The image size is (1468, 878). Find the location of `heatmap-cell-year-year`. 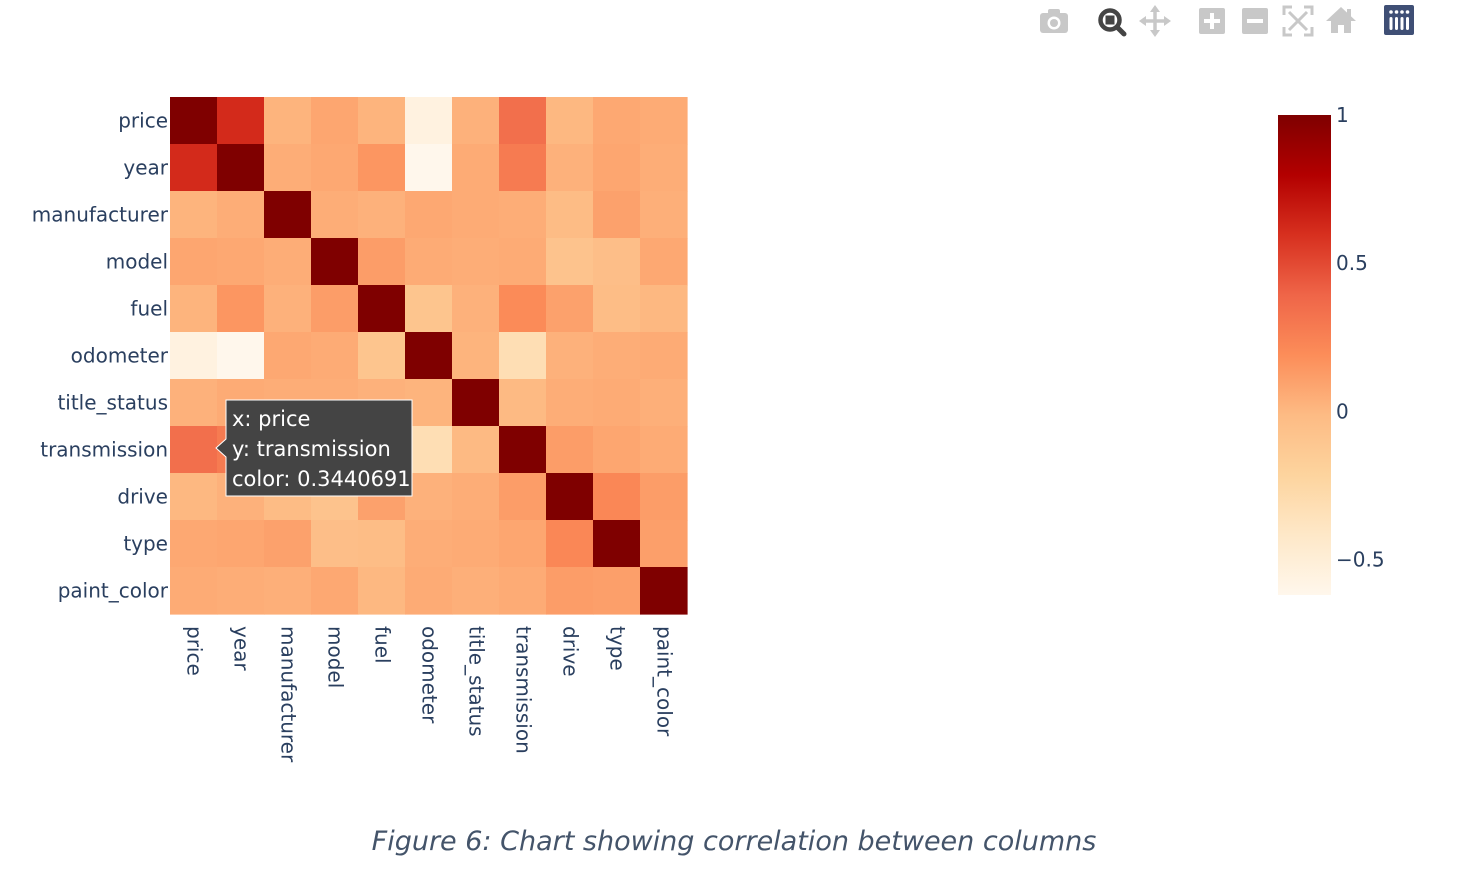

heatmap-cell-year-year is located at coordinates (241, 168).